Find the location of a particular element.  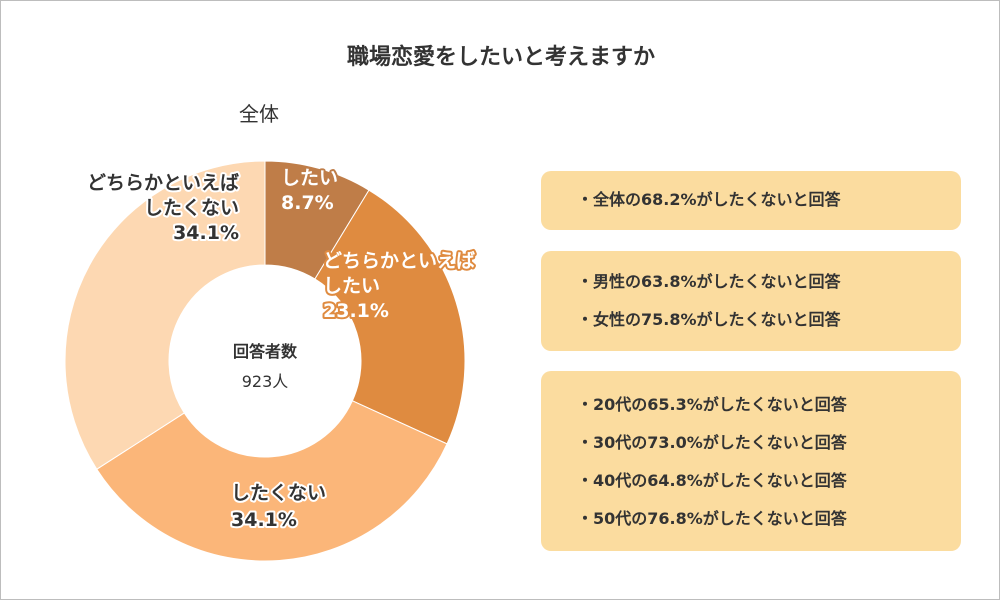

slice-label-dochira-shitai-2: したい is located at coordinates (351, 286).